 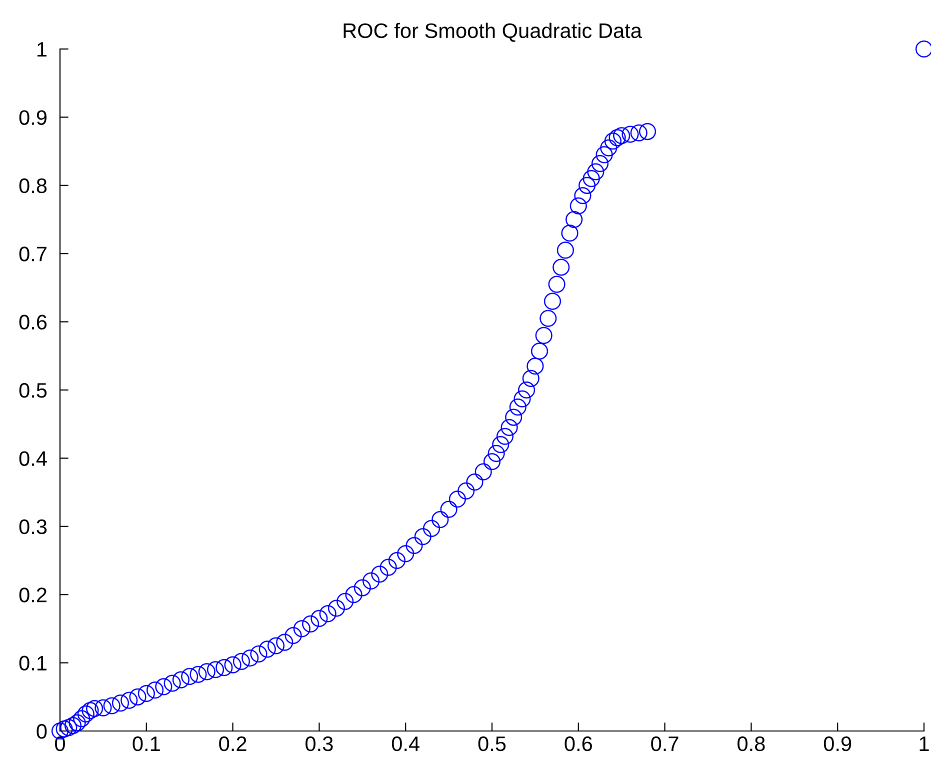 What do you see at coordinates (41, 731) in the screenshot?
I see `y-tick-label: 0` at bounding box center [41, 731].